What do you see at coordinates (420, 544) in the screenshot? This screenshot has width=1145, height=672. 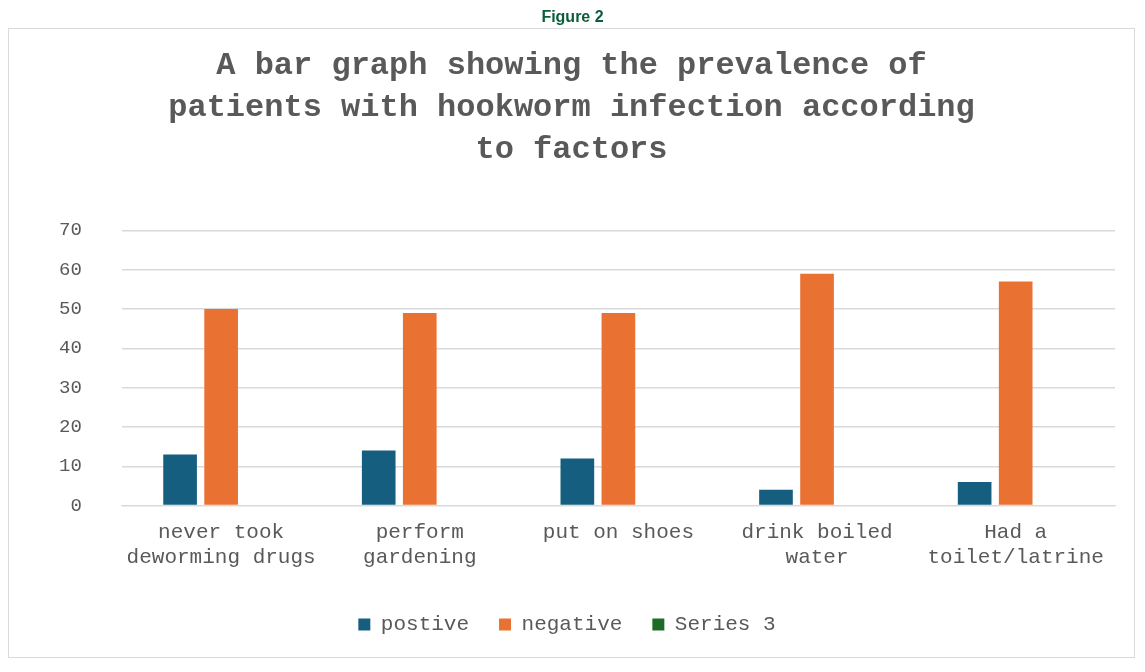 I see `x-tick-label: perform gardening` at bounding box center [420, 544].